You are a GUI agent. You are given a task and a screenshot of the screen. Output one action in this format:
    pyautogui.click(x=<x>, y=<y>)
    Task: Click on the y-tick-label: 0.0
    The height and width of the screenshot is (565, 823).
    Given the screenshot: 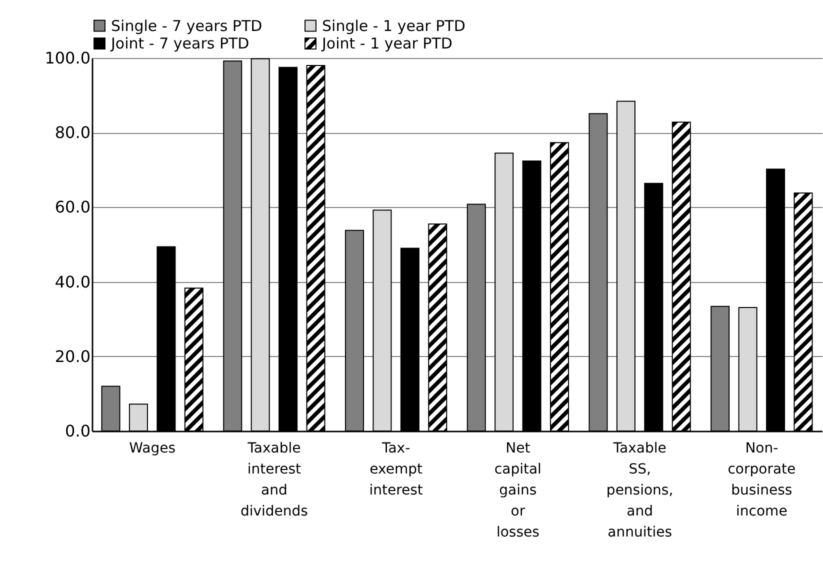 What is the action you would take?
    pyautogui.click(x=77, y=431)
    